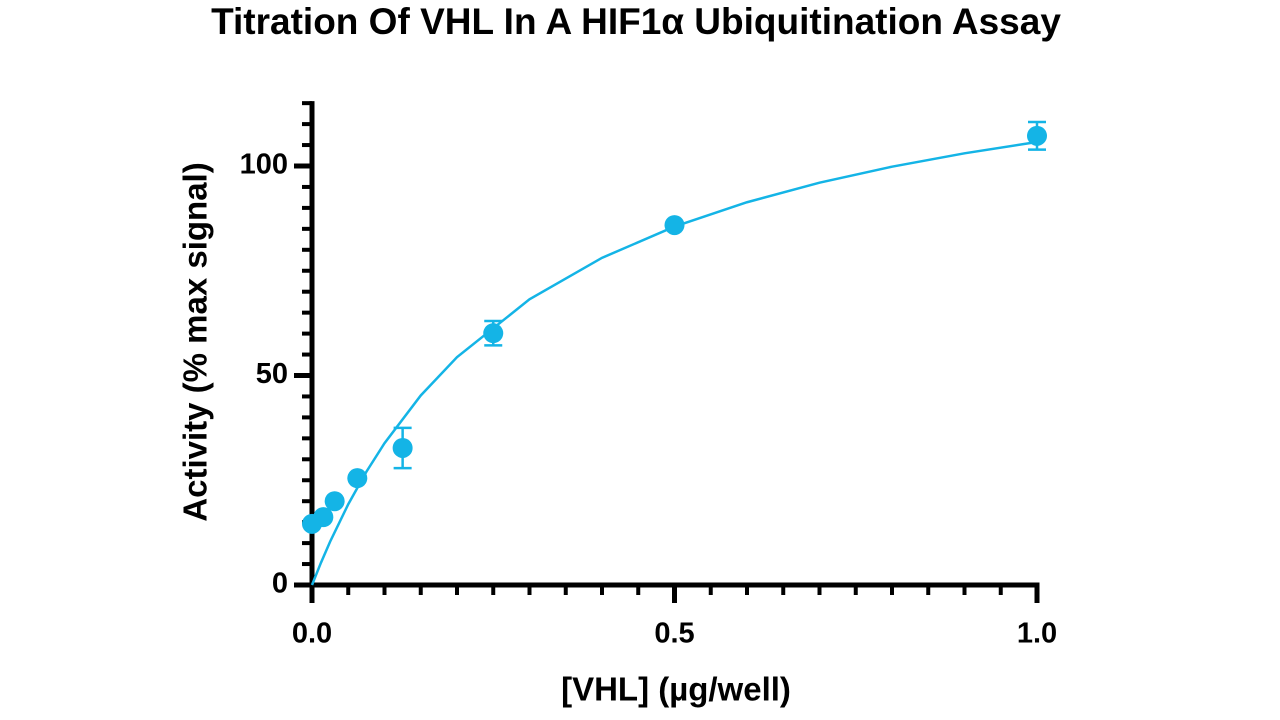 This screenshot has height=720, width=1280. I want to click on y-tick-label: 50, so click(272, 374).